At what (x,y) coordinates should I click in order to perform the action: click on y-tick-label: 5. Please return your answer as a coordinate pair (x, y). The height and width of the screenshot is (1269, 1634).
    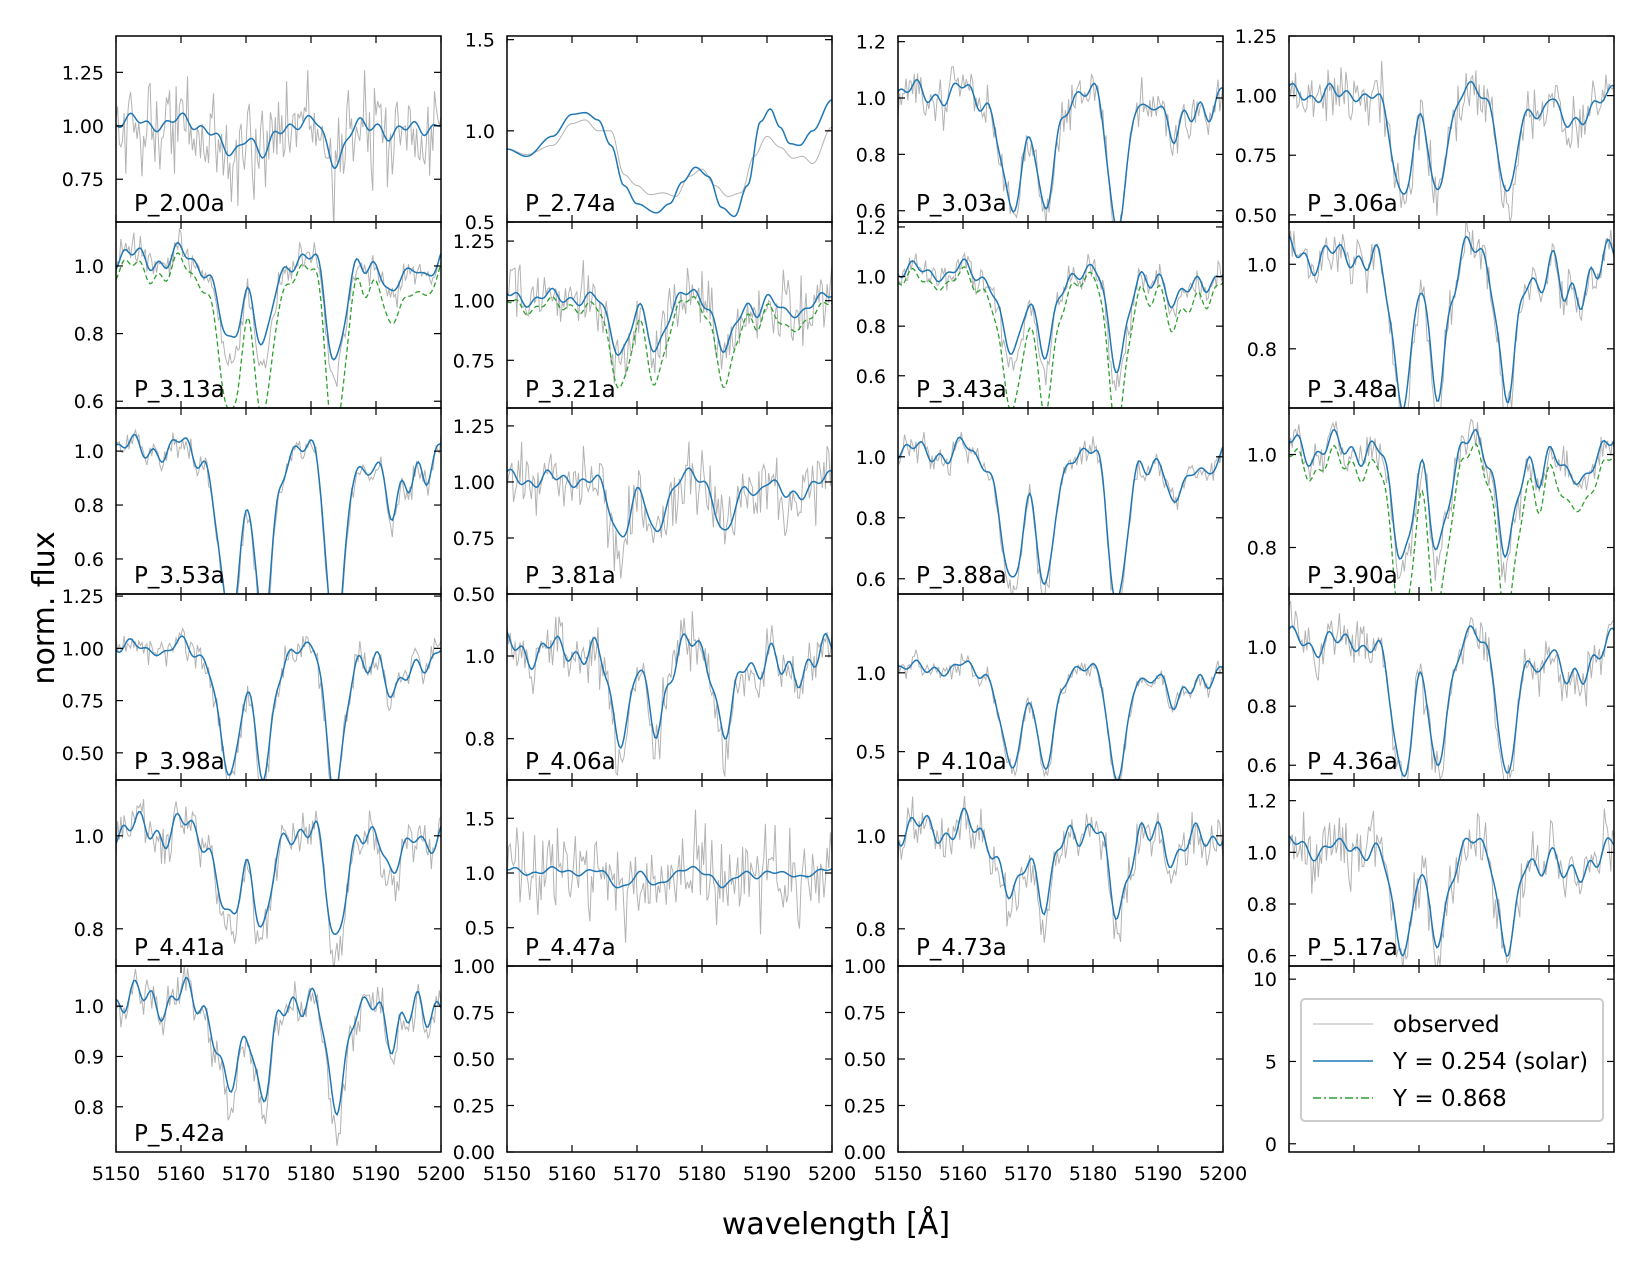
    Looking at the image, I should click on (1271, 1062).